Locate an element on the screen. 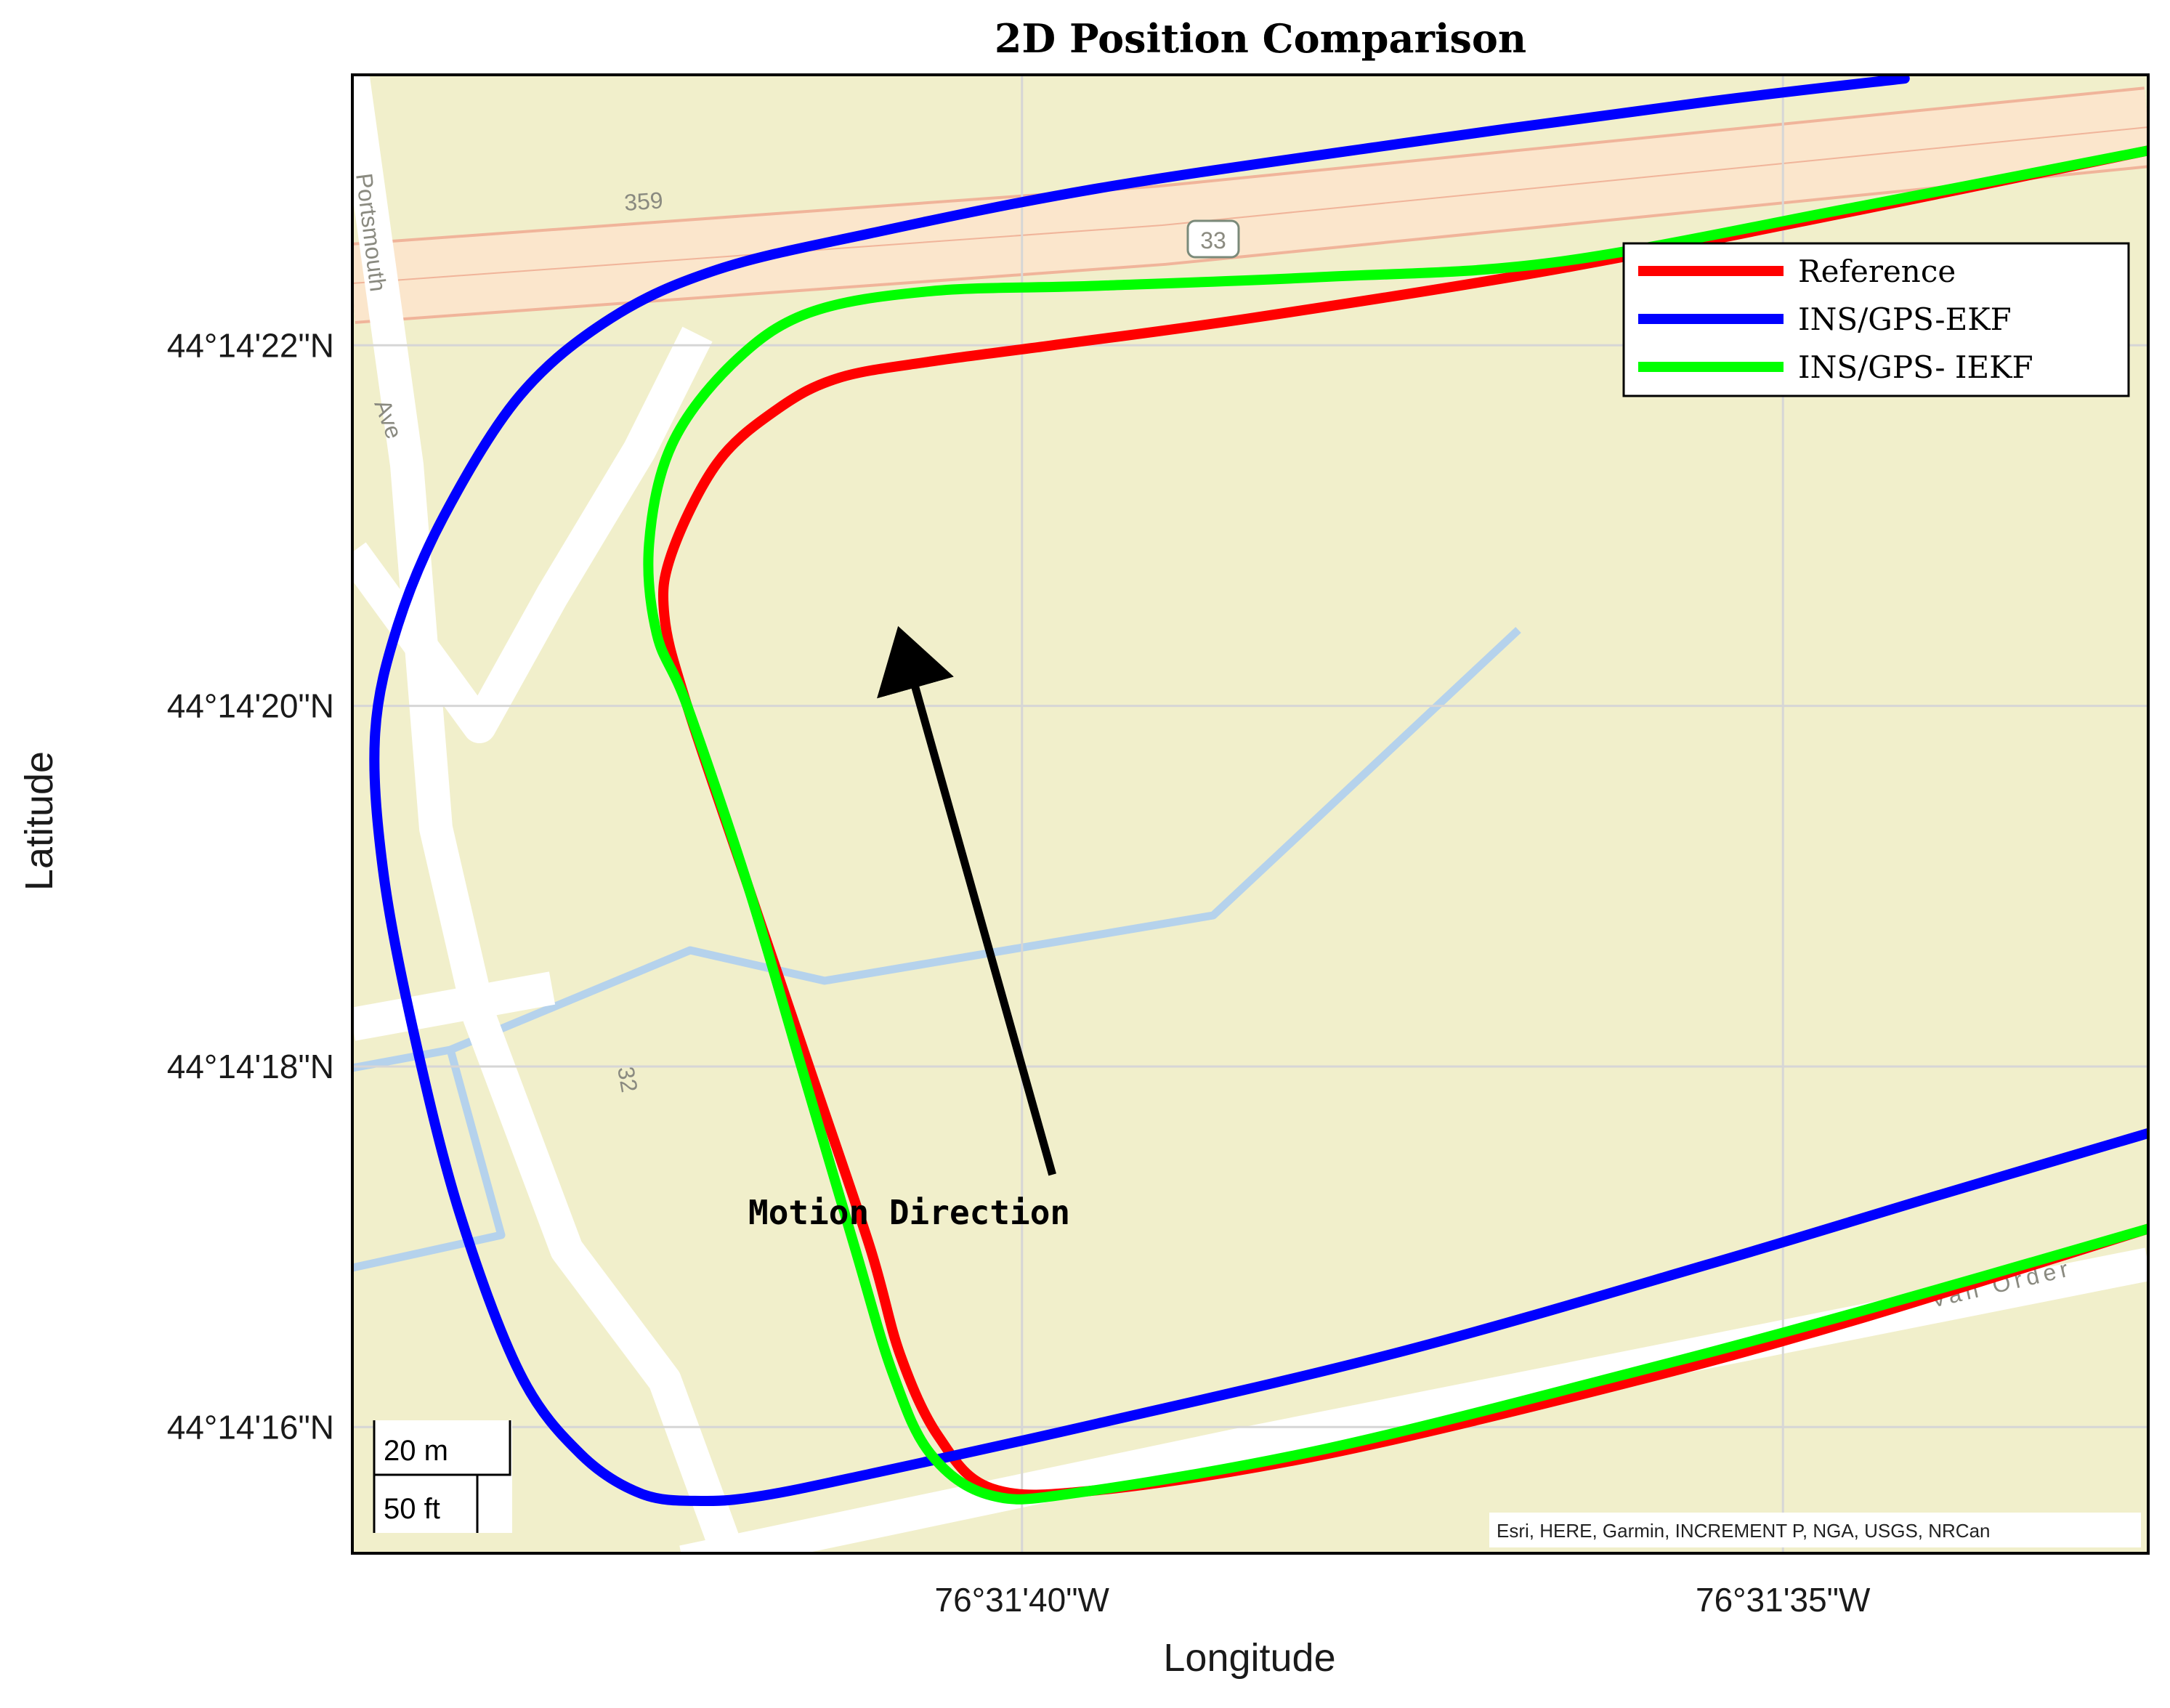 The image size is (2170, 1708). y-tick-label-1: 44°14'20"N is located at coordinates (250, 706).